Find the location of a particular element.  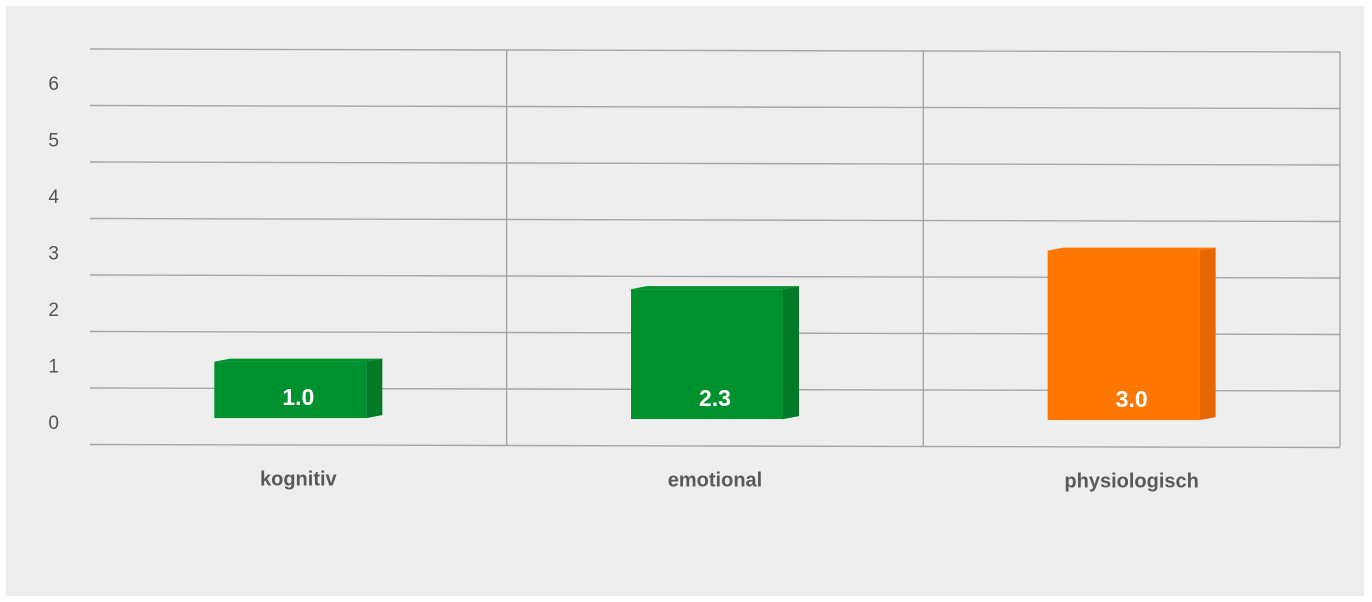

y-tick-label: 6 is located at coordinates (53, 84).